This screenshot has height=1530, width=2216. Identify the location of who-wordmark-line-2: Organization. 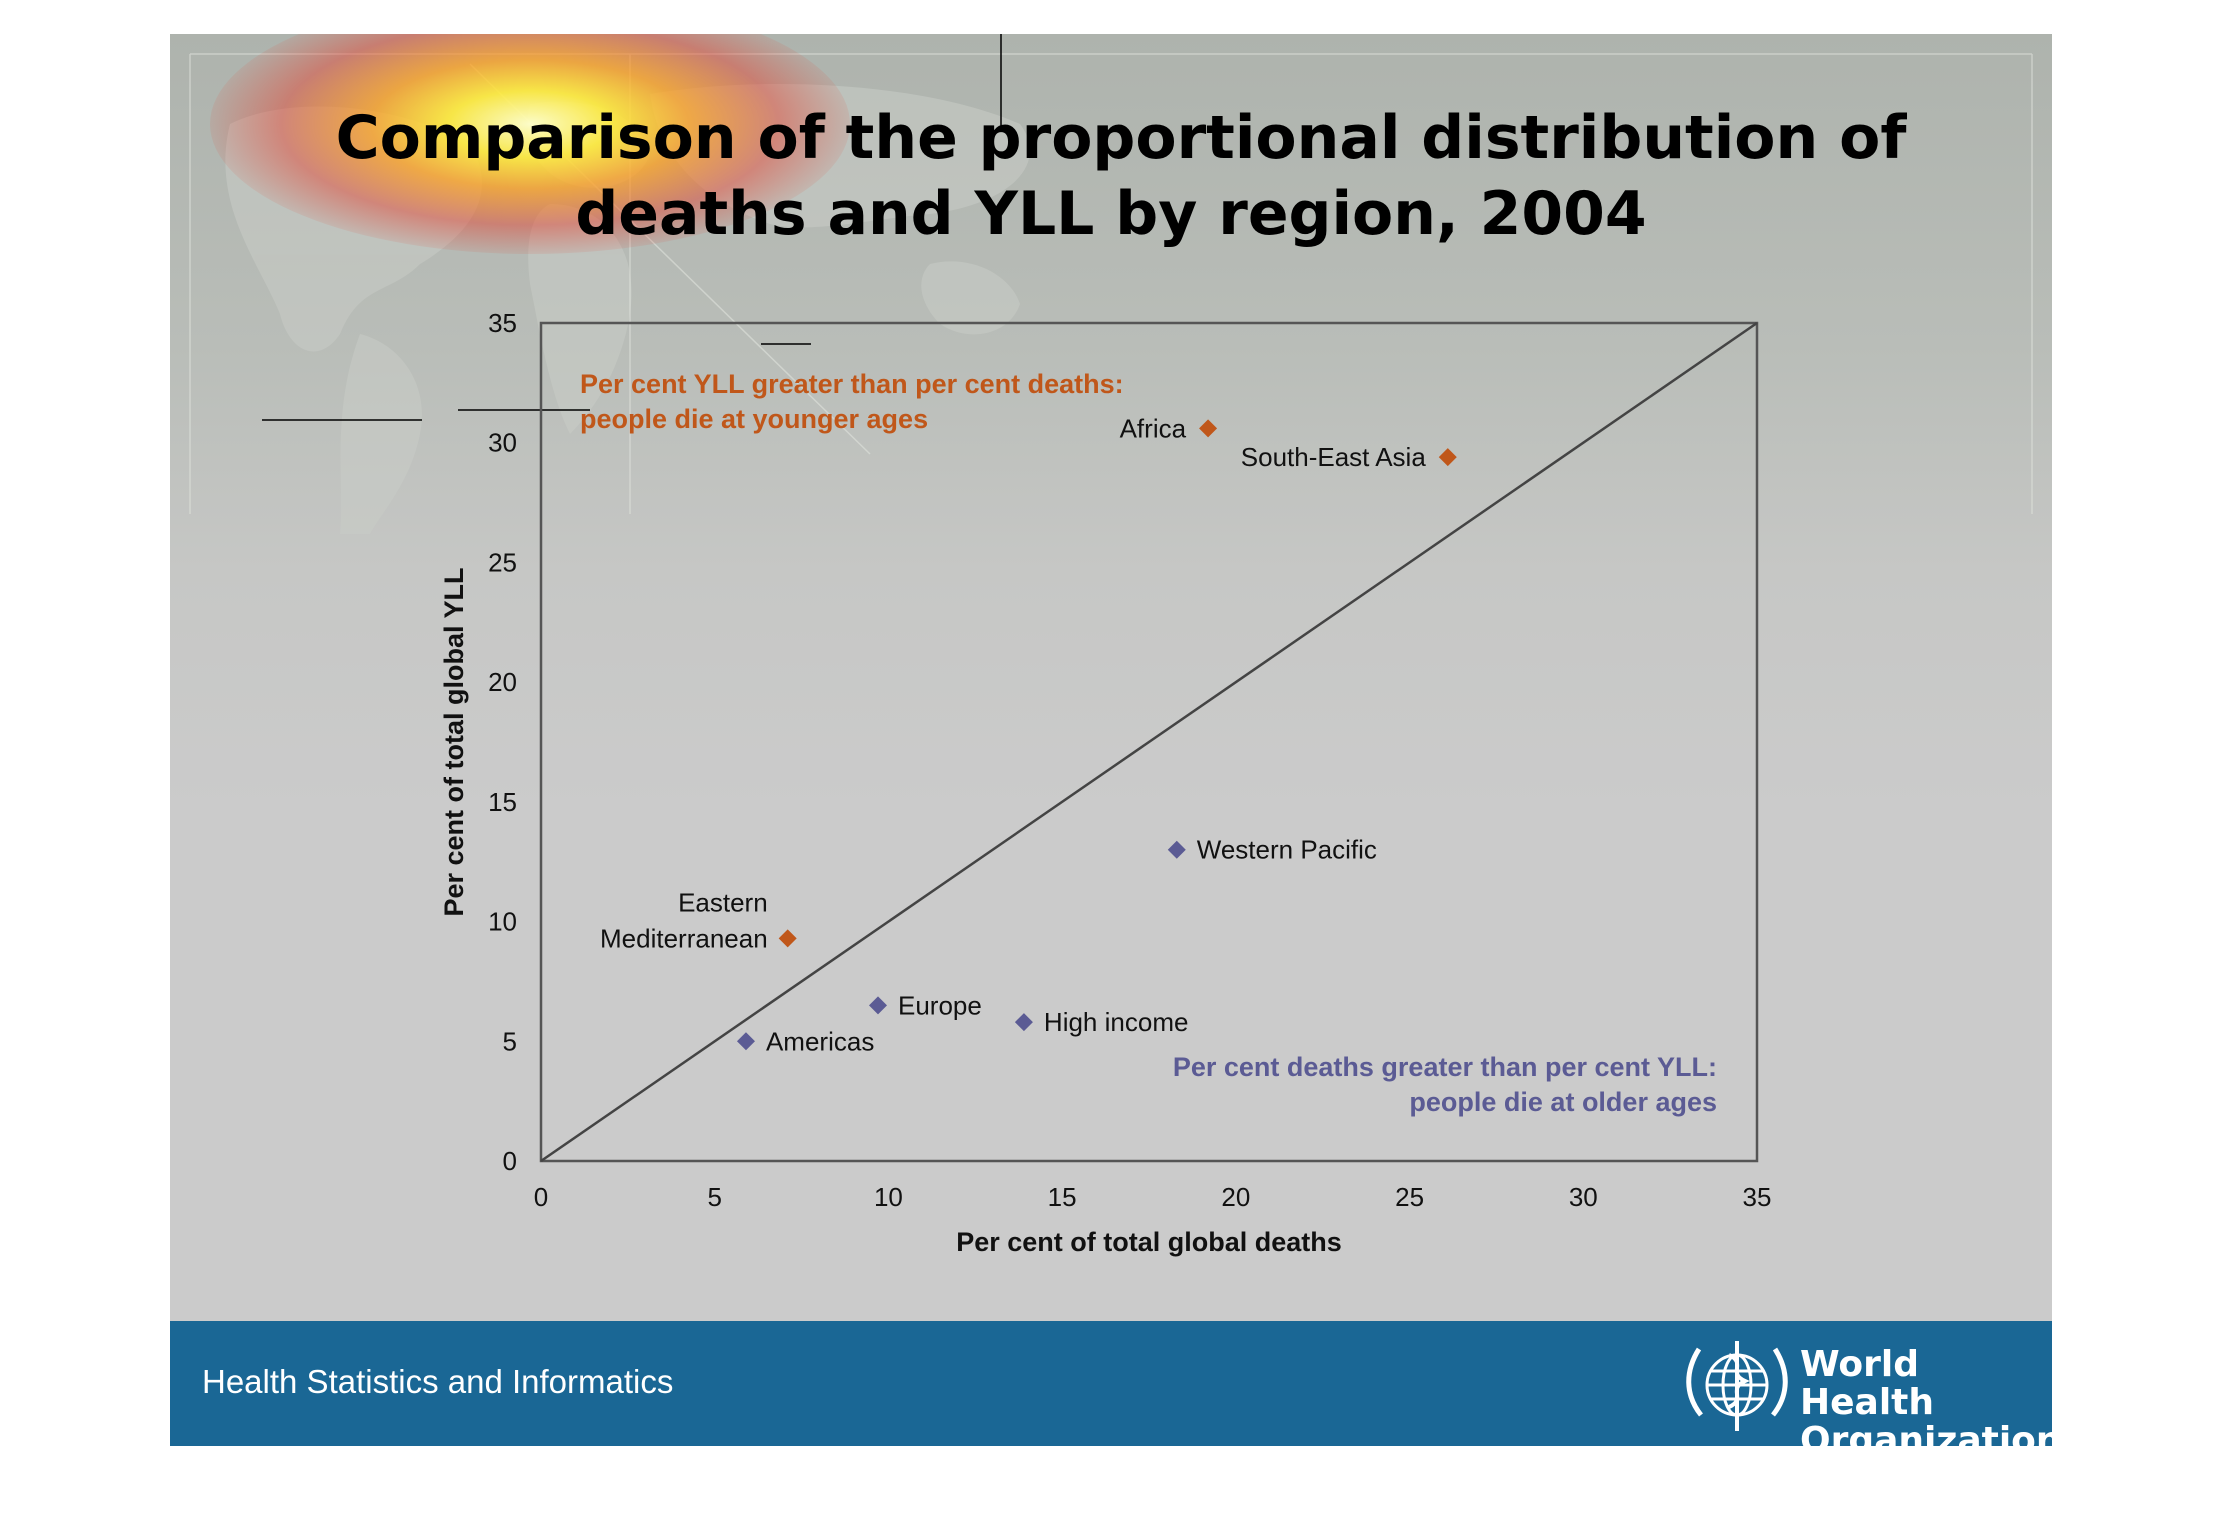
(1926, 1433).